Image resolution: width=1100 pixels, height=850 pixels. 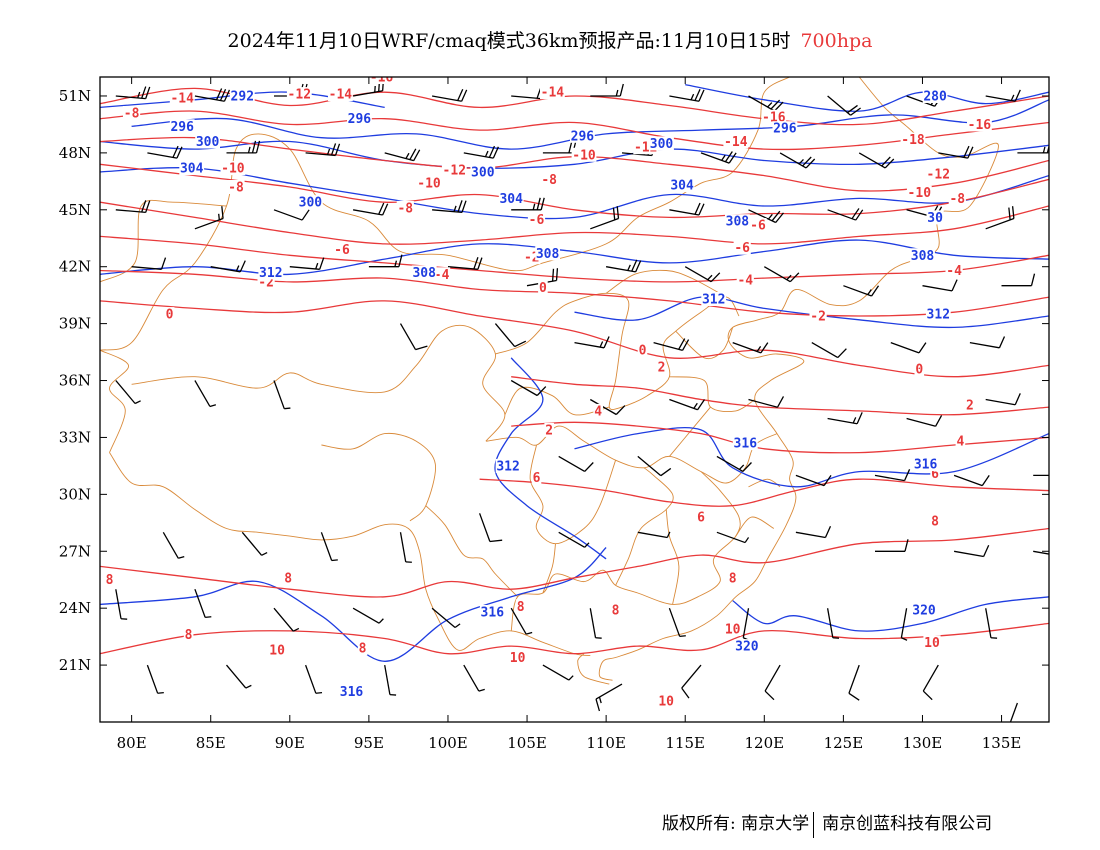 I want to click on temperature-label: 6, so click(x=537, y=478).